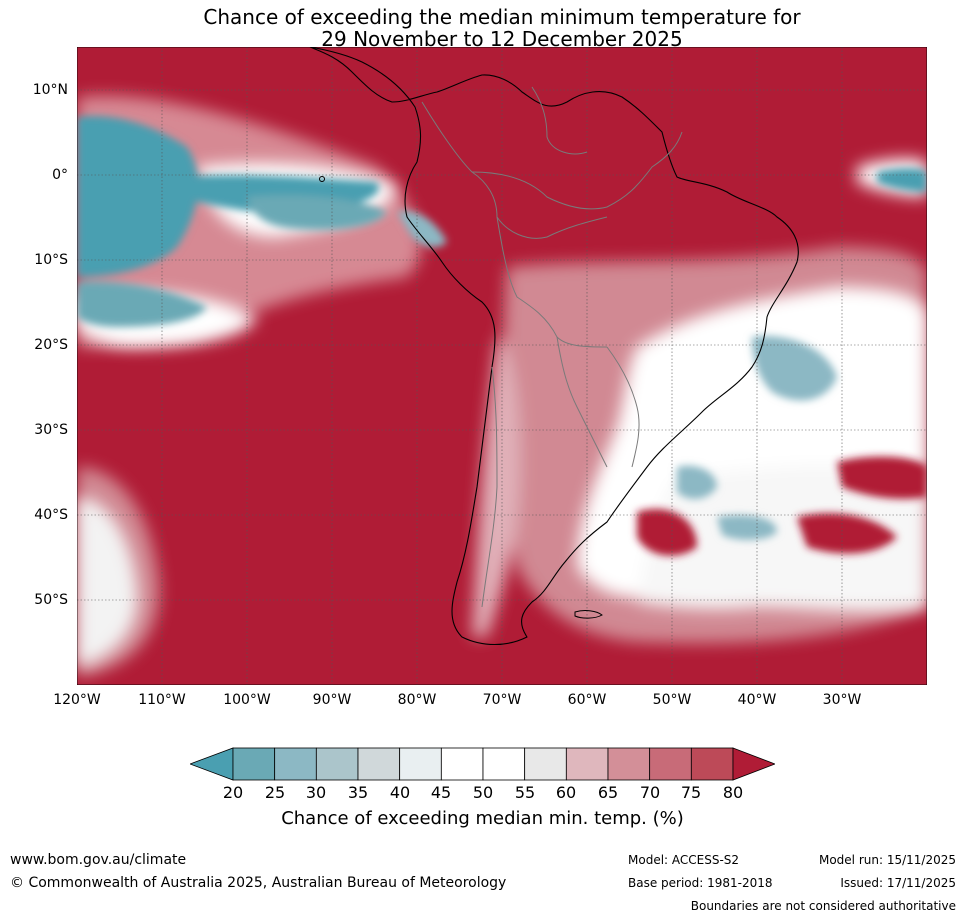 The height and width of the screenshot is (919, 965). Describe the element at coordinates (77, 700) in the screenshot. I see `lon-label-120w: 120°W` at that location.